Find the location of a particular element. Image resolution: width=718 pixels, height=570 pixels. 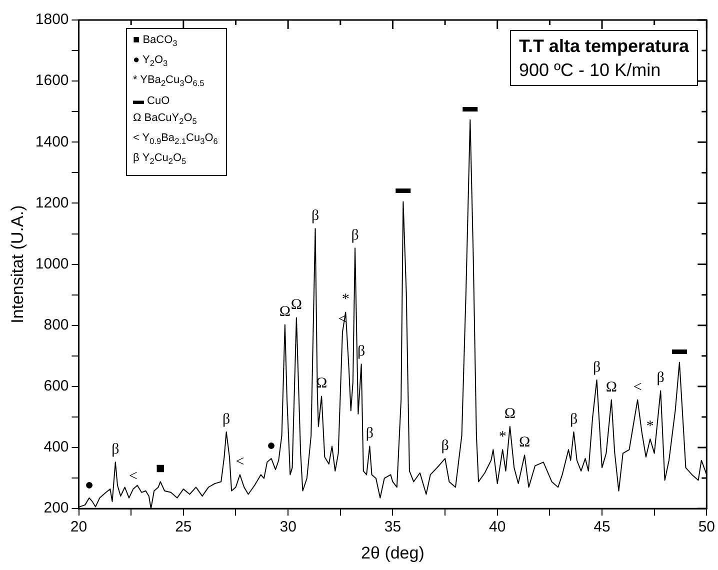

annotation: ■ BaCO$_{3}$ is located at coordinates (155, 41).